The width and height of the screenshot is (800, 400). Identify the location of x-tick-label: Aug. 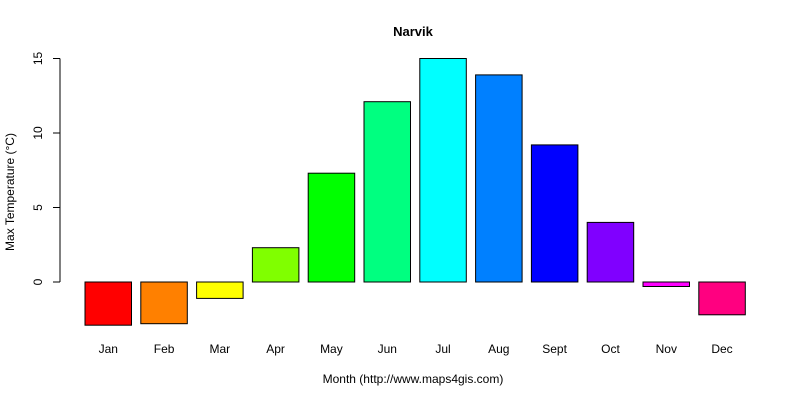
(498, 349).